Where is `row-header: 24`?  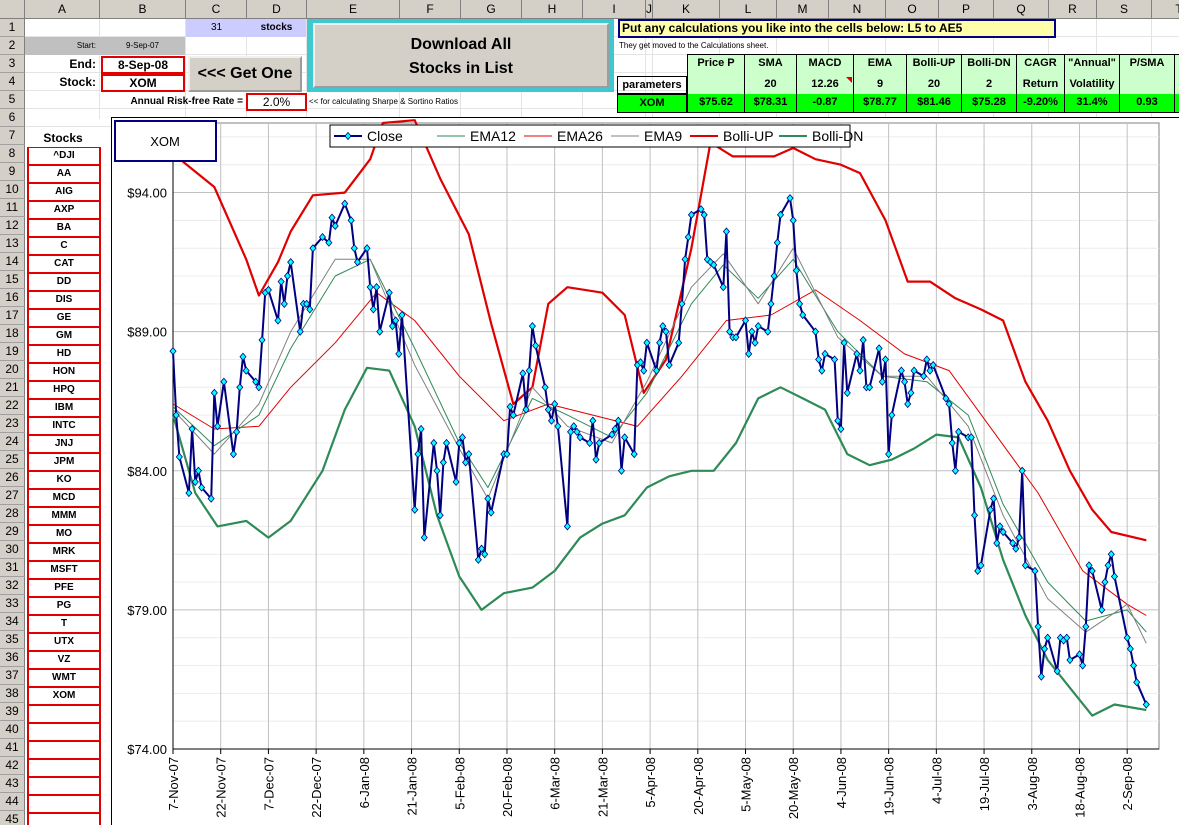 row-header: 24 is located at coordinates (12, 442).